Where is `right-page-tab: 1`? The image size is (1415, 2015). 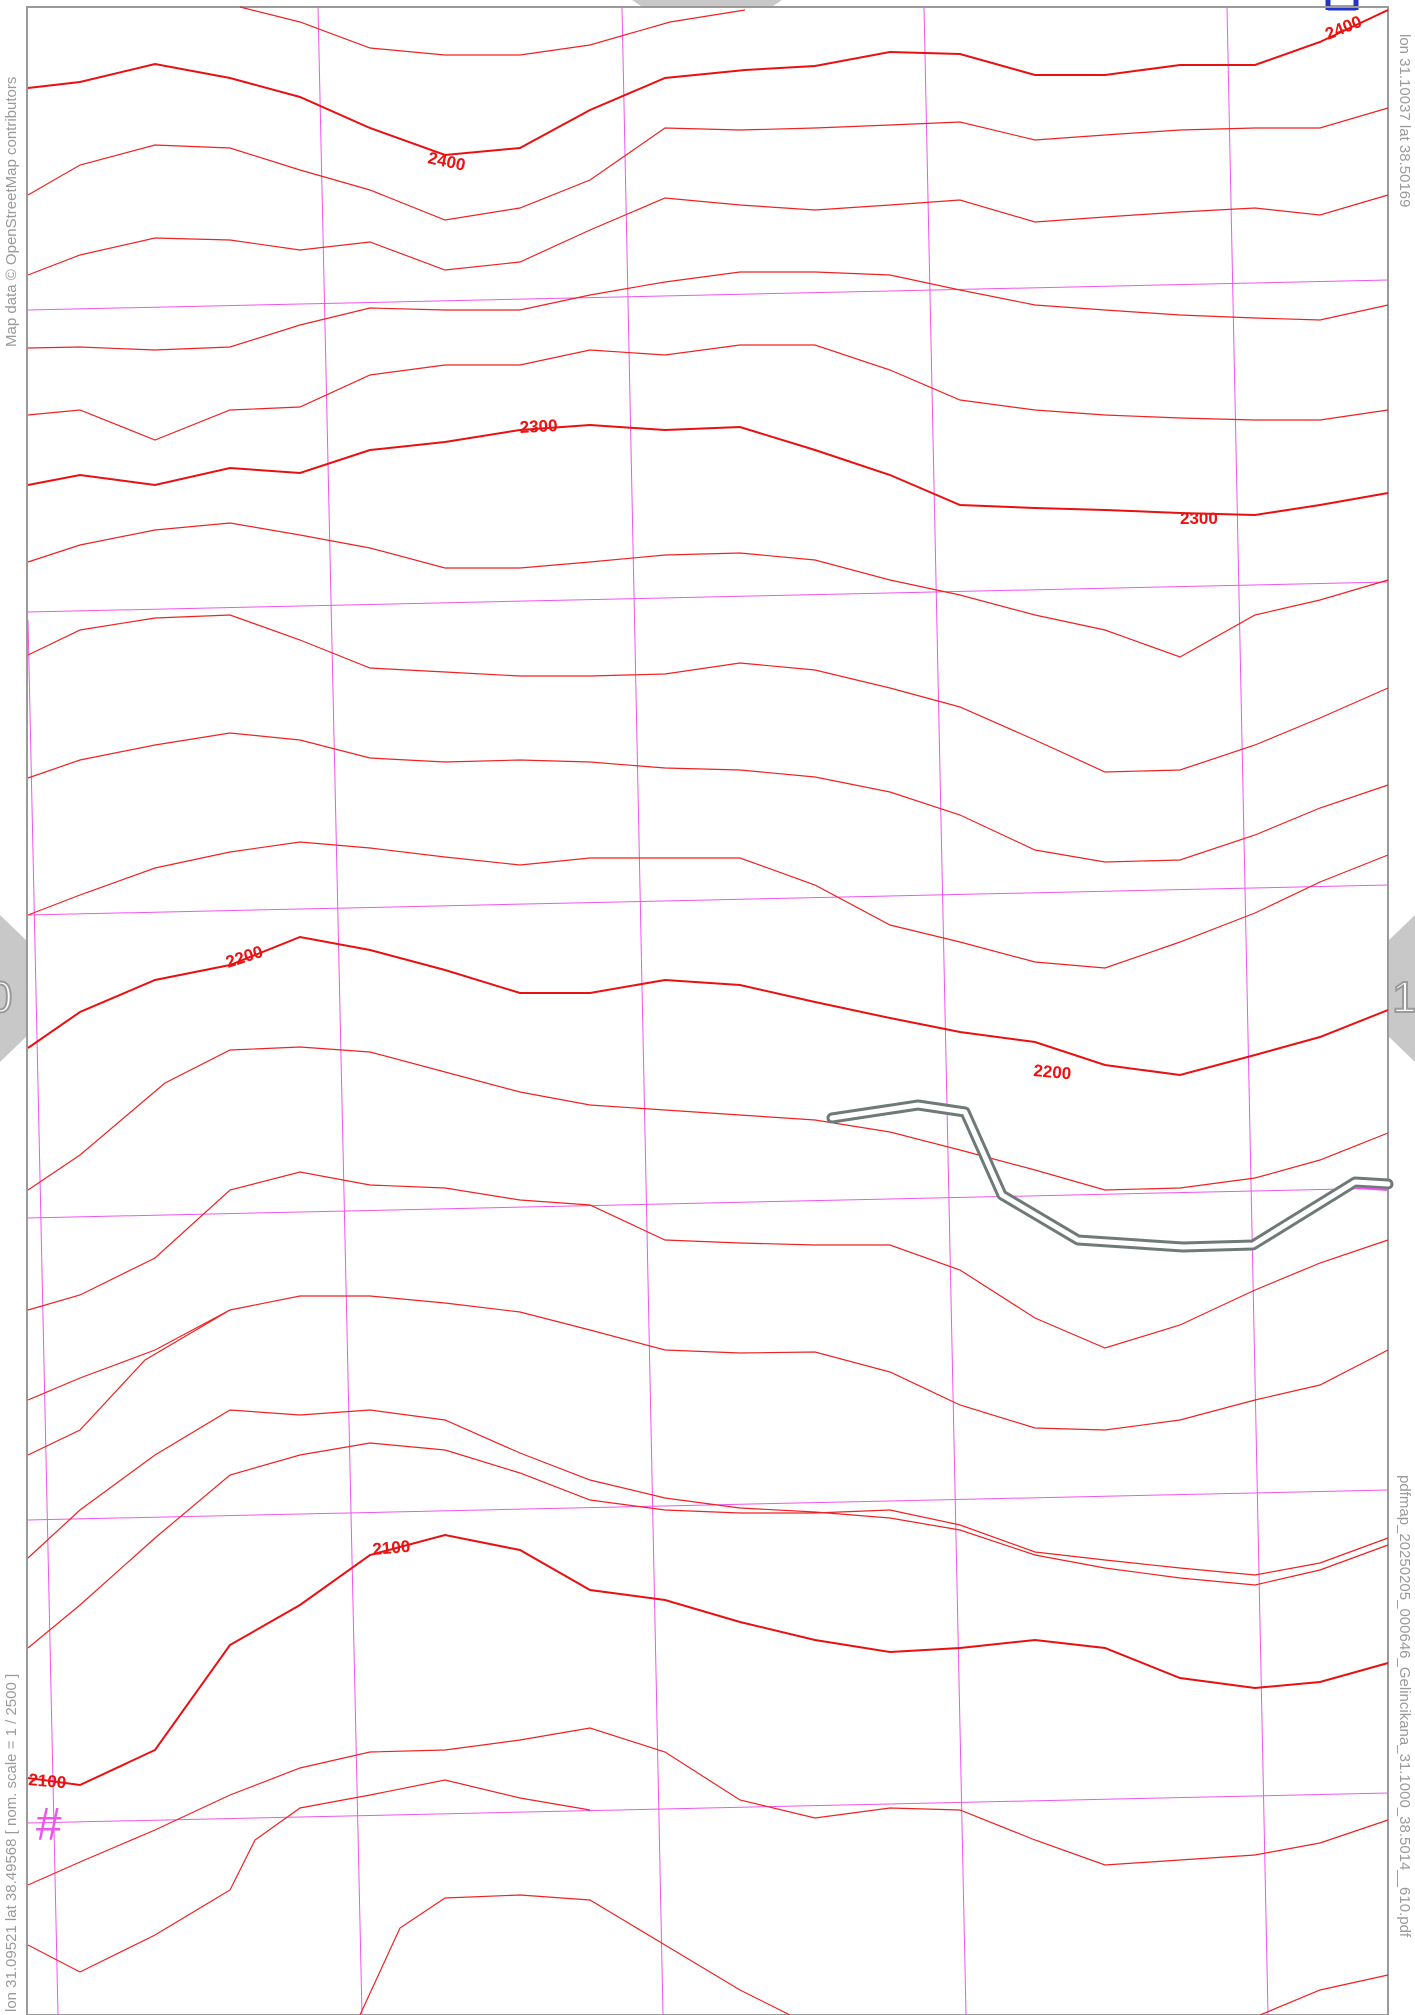 right-page-tab: 1 is located at coordinates (1401, 988).